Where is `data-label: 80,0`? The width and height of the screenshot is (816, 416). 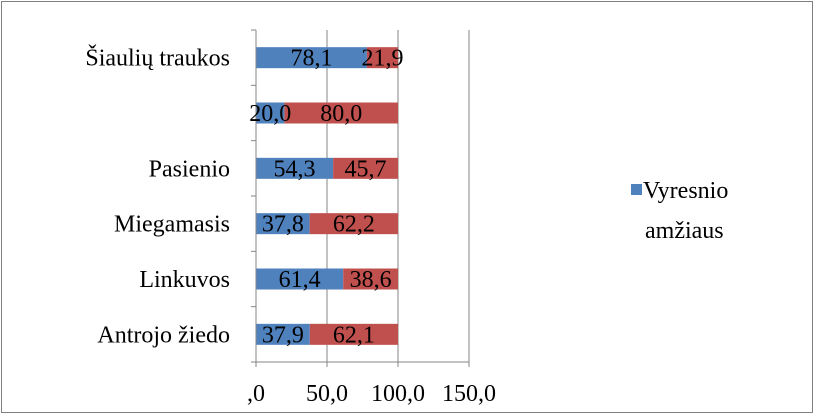 data-label: 80,0 is located at coordinates (341, 114).